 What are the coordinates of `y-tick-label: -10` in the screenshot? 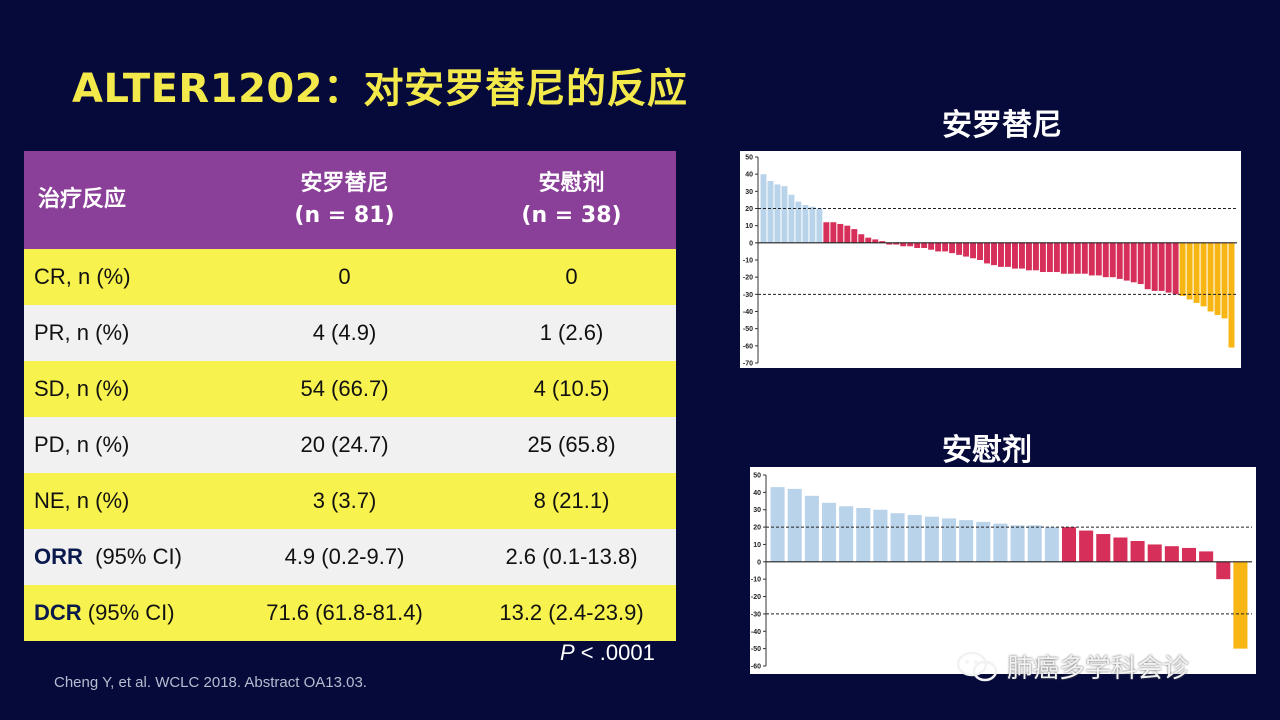 It's located at (756, 580).